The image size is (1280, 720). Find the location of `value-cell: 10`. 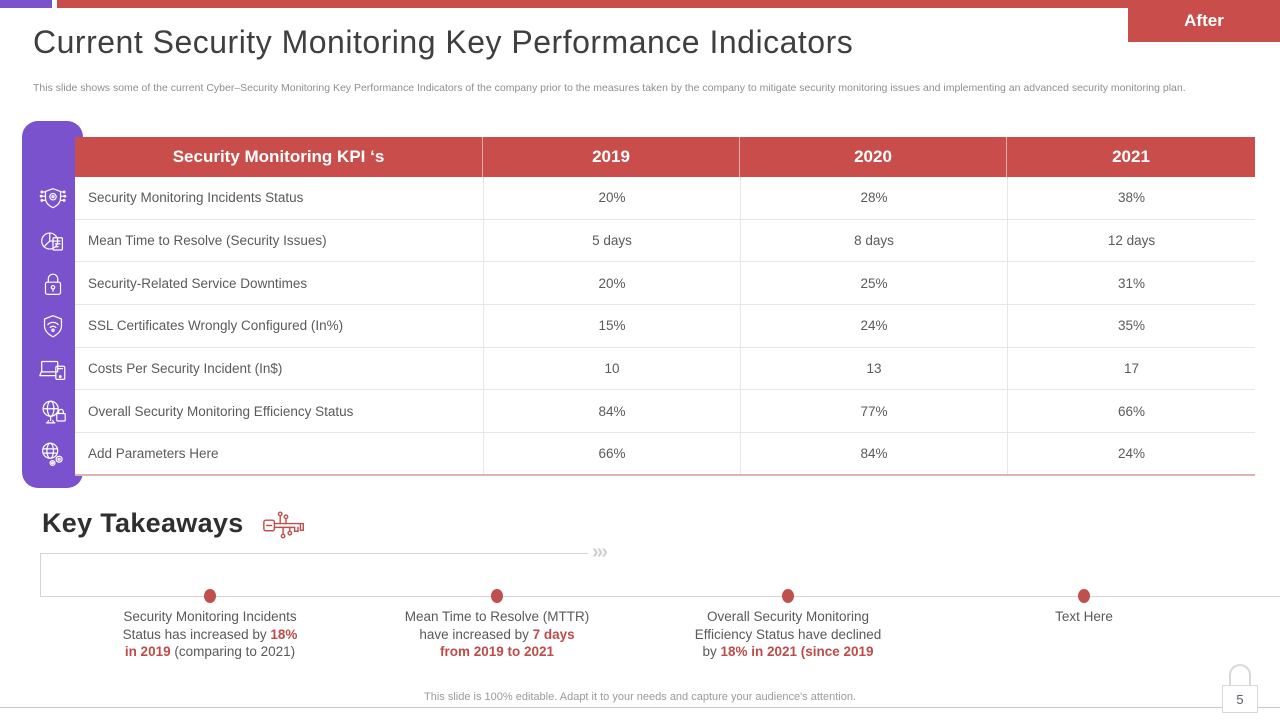

value-cell: 10 is located at coordinates (611, 368).